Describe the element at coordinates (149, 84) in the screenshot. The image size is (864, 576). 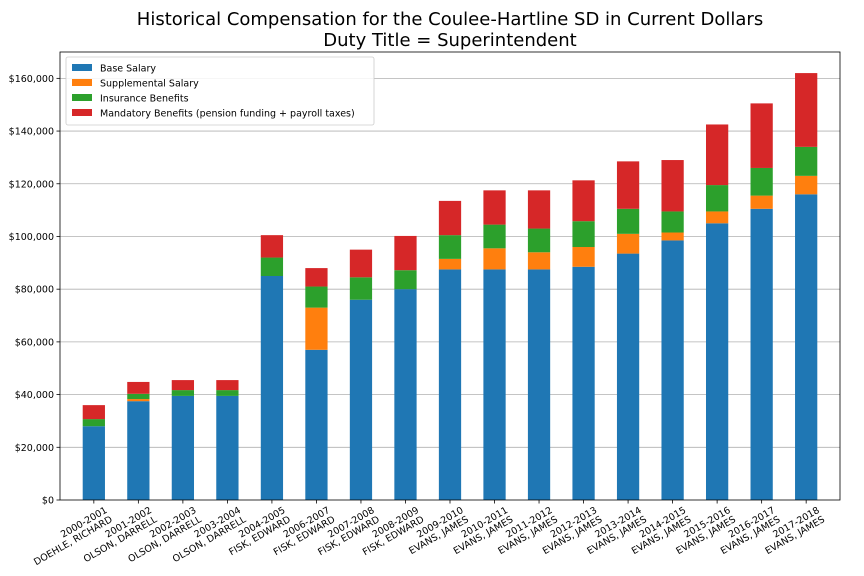
I see `legend-label: Supplemental Salary` at that location.